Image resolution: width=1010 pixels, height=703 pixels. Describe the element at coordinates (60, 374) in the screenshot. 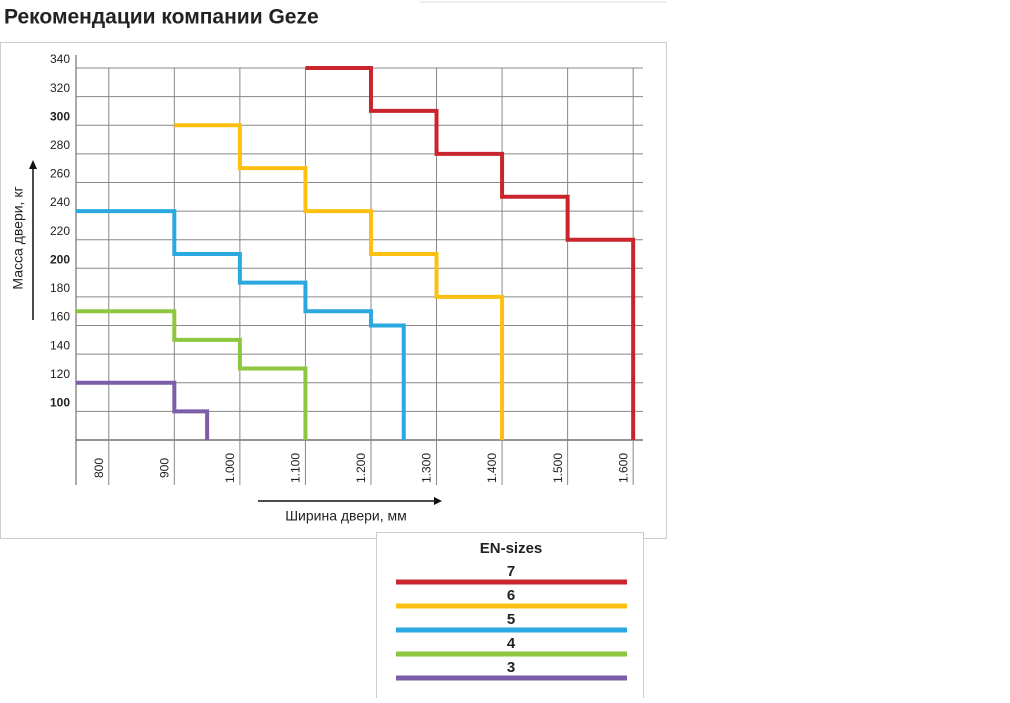

I see `y-tick-label: 120` at that location.